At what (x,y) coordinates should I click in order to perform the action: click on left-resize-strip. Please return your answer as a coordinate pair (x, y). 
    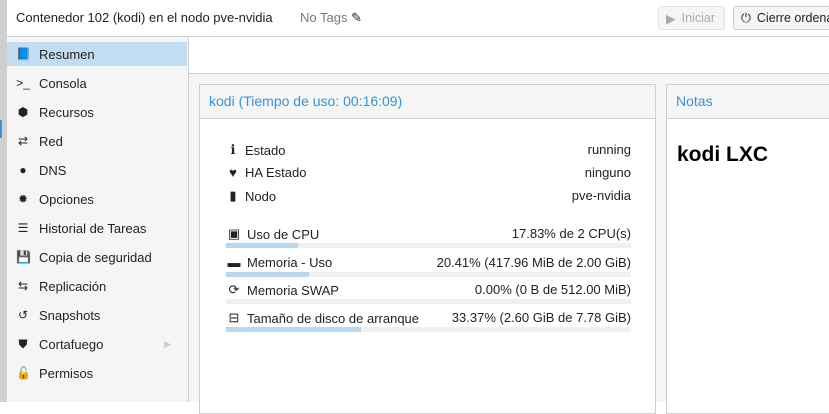
    Looking at the image, I should click on (3, 201).